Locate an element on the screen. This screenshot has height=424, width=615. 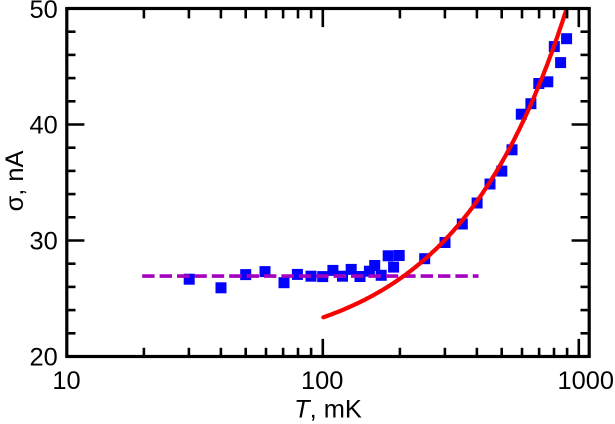
svg-text: 10 is located at coordinates (66, 381).